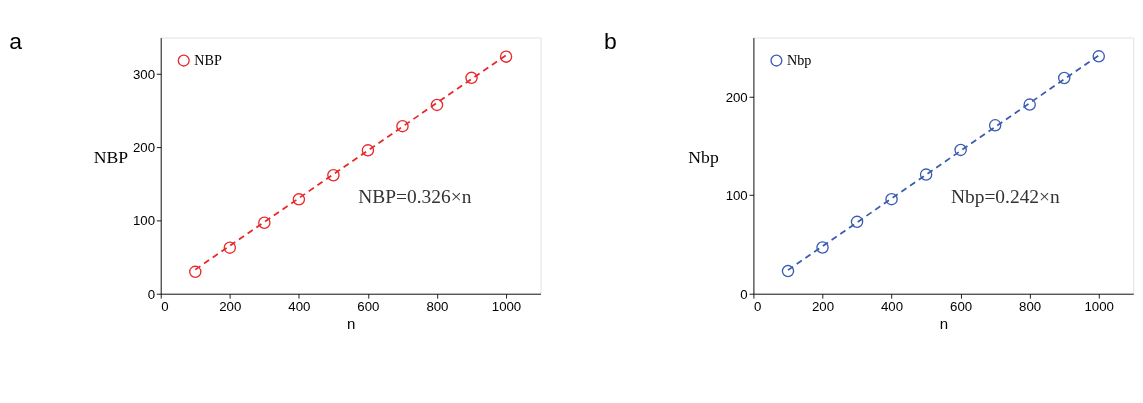  I want to click on legend-label: NBP, so click(208, 59).